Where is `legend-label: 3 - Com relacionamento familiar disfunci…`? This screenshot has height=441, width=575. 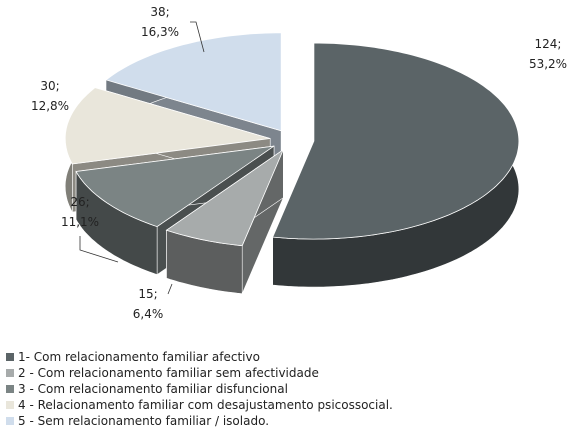 legend-label: 3 - Com relacionamento familiar disfunci… is located at coordinates (153, 389).